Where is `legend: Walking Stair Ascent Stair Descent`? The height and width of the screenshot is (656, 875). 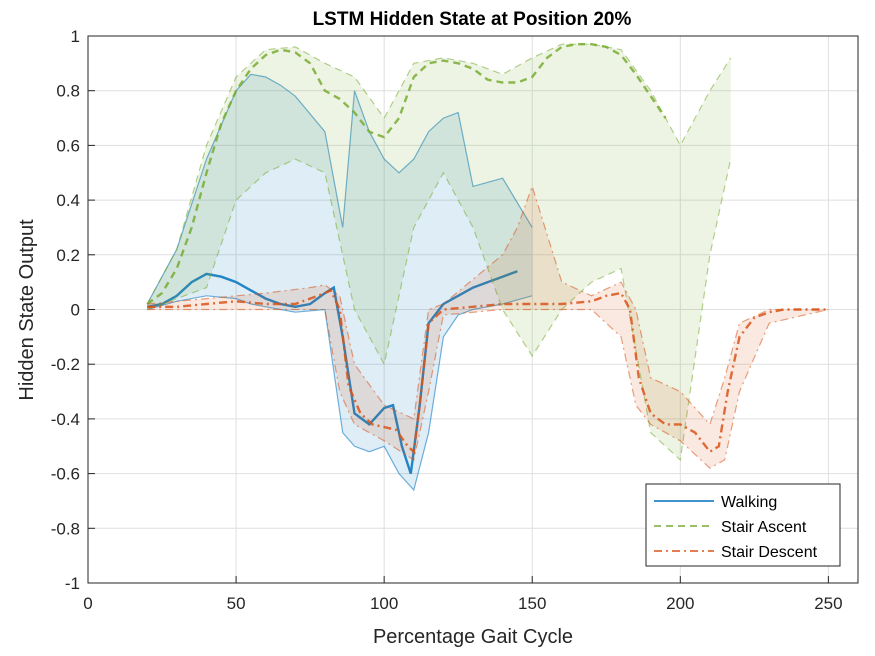 legend: Walking Stair Ascent Stair Descent is located at coordinates (743, 525).